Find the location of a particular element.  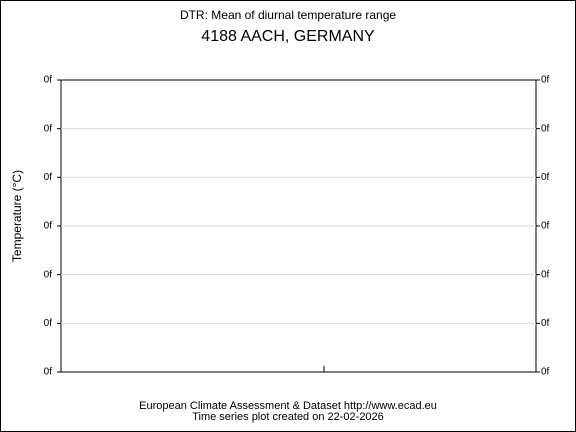

chart-subtitle: 4188 AACH, GERMANY is located at coordinates (288, 36).